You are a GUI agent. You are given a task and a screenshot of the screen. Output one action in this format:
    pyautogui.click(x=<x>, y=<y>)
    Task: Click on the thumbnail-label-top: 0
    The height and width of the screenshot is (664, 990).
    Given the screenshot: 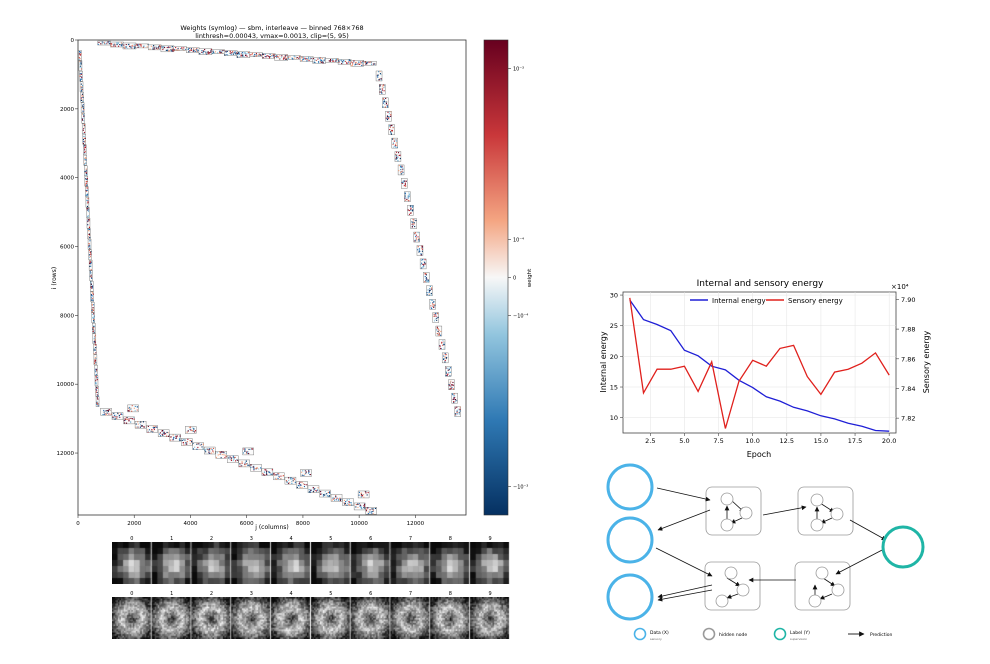 What is the action you would take?
    pyautogui.click(x=131, y=539)
    